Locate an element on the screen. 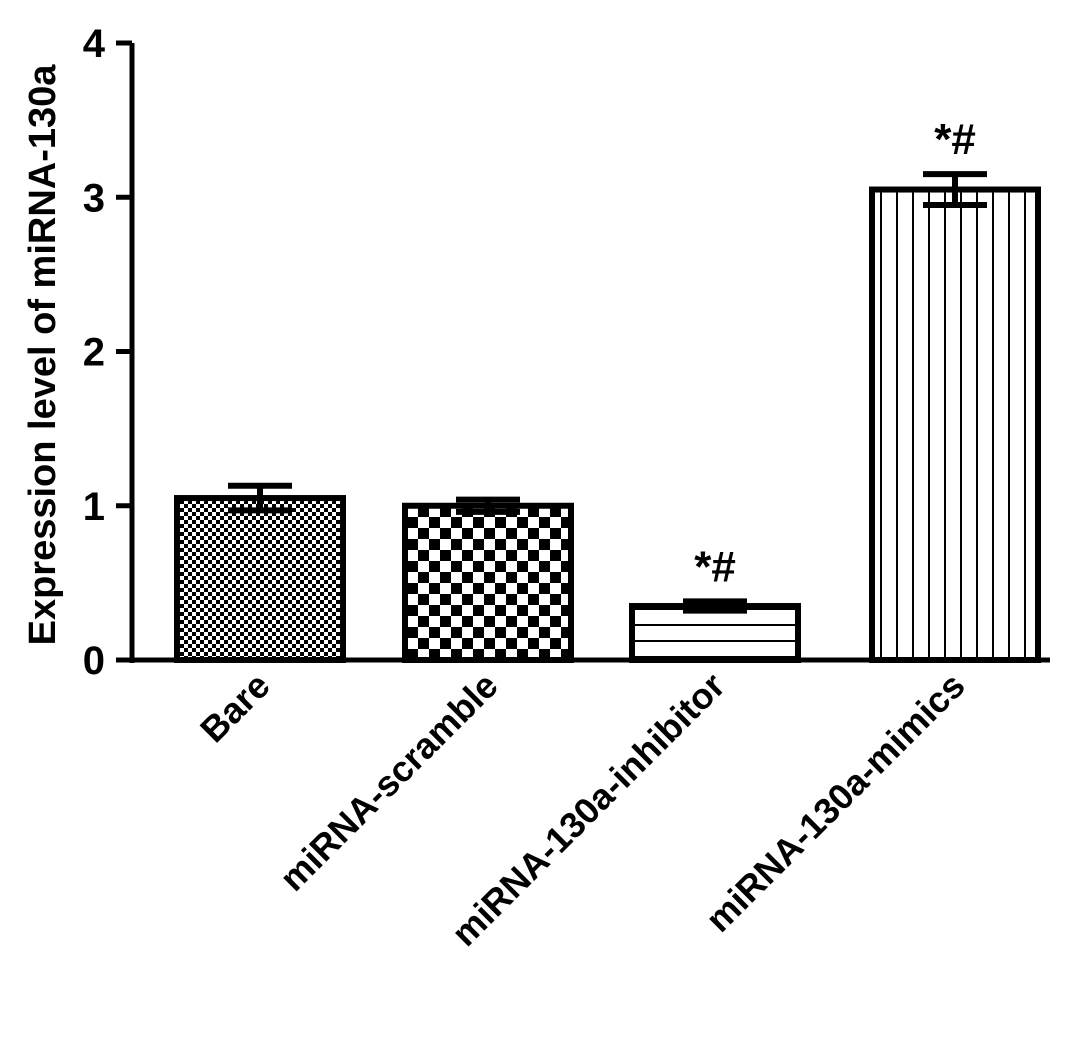 Image resolution: width=1087 pixels, height=1055 pixels. bar-mirna-130a-inhibitor is located at coordinates (715, 633).